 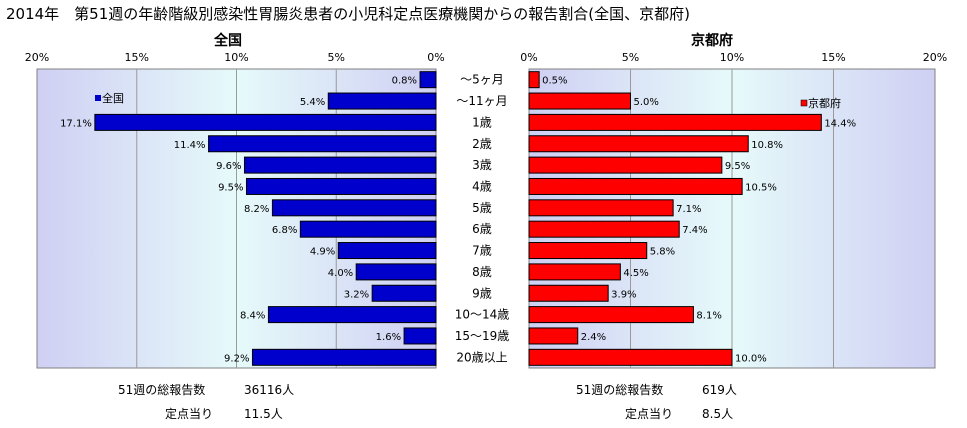 I want to click on kyoto-legend: 京都府, so click(x=820, y=103).